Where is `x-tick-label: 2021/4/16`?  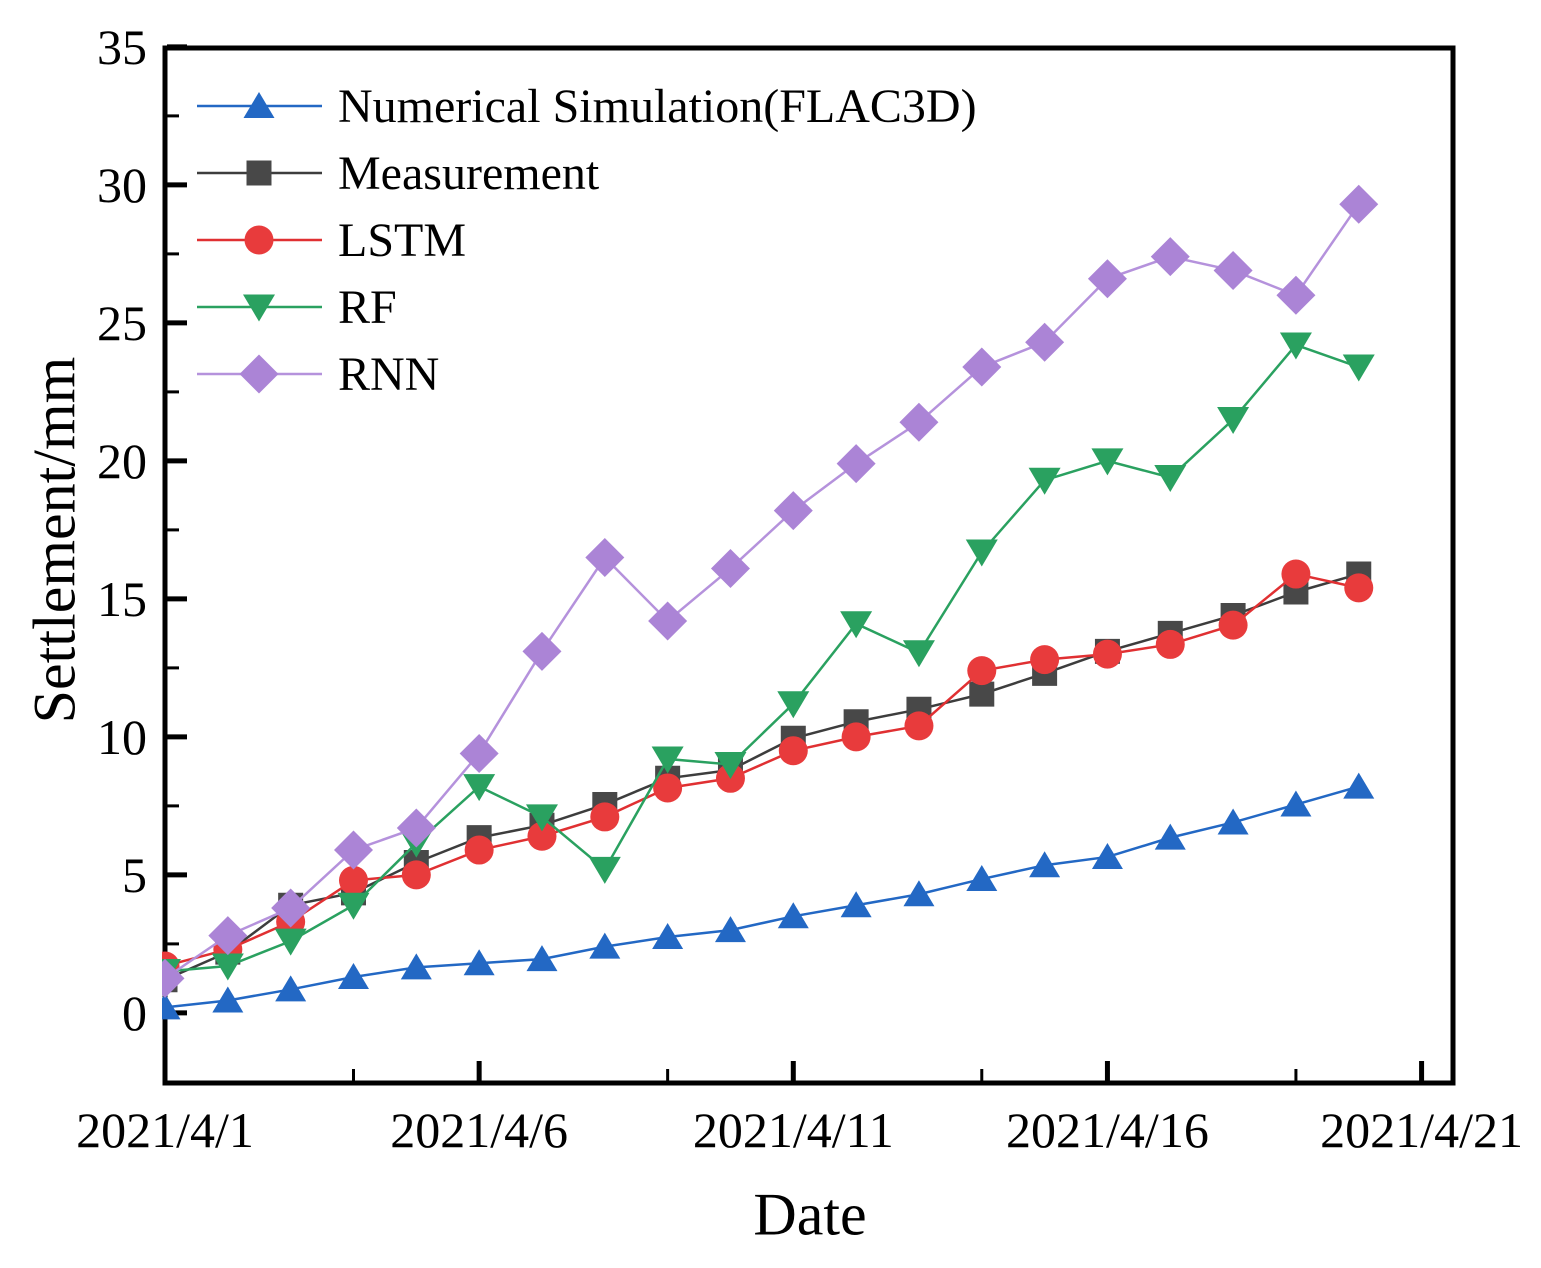
x-tick-label: 2021/4/16 is located at coordinates (1107, 1130).